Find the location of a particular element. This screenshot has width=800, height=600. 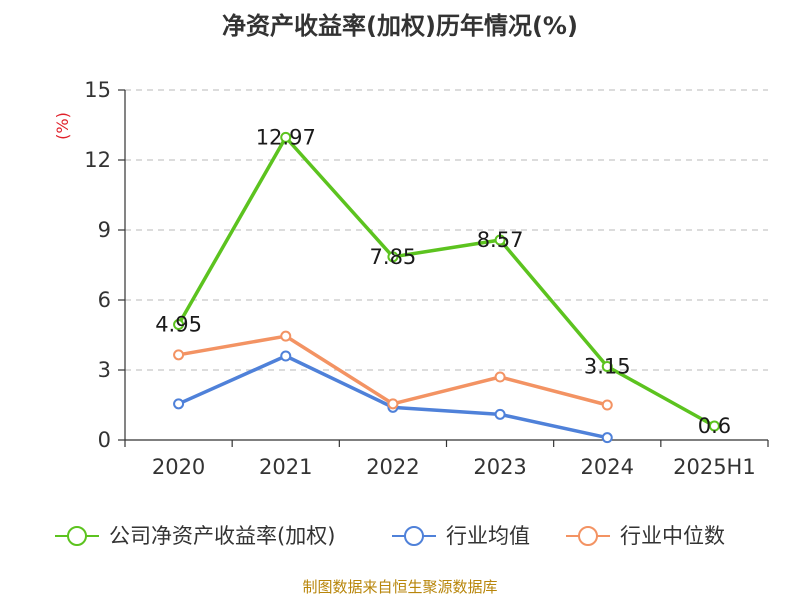

x-tick-labels: 2020 2021 2022 2023 2024 2025H1 is located at coordinates (454, 467).